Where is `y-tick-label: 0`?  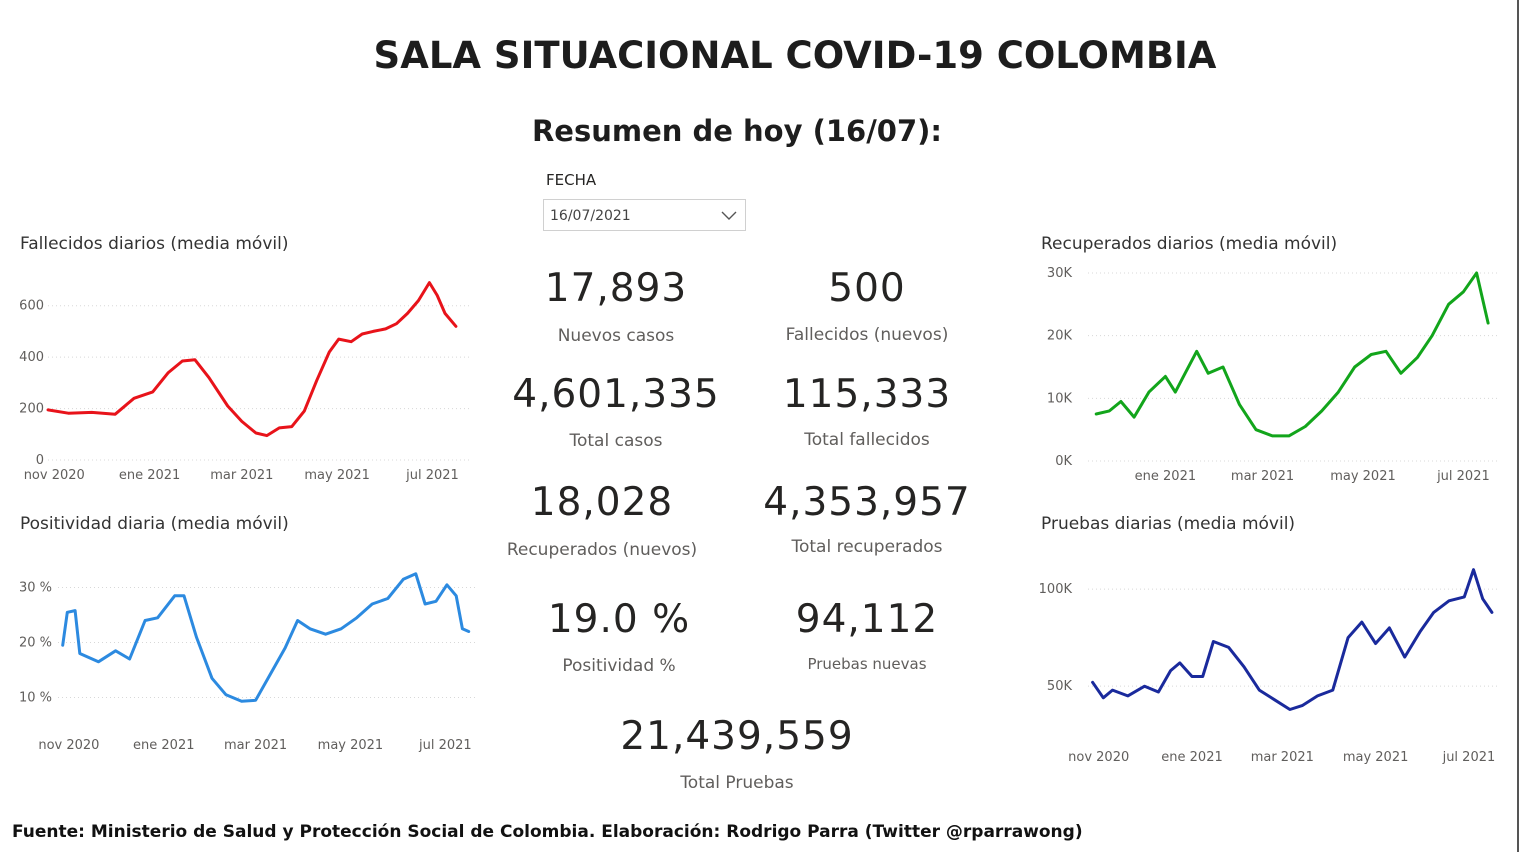
y-tick-label: 0 is located at coordinates (40, 460).